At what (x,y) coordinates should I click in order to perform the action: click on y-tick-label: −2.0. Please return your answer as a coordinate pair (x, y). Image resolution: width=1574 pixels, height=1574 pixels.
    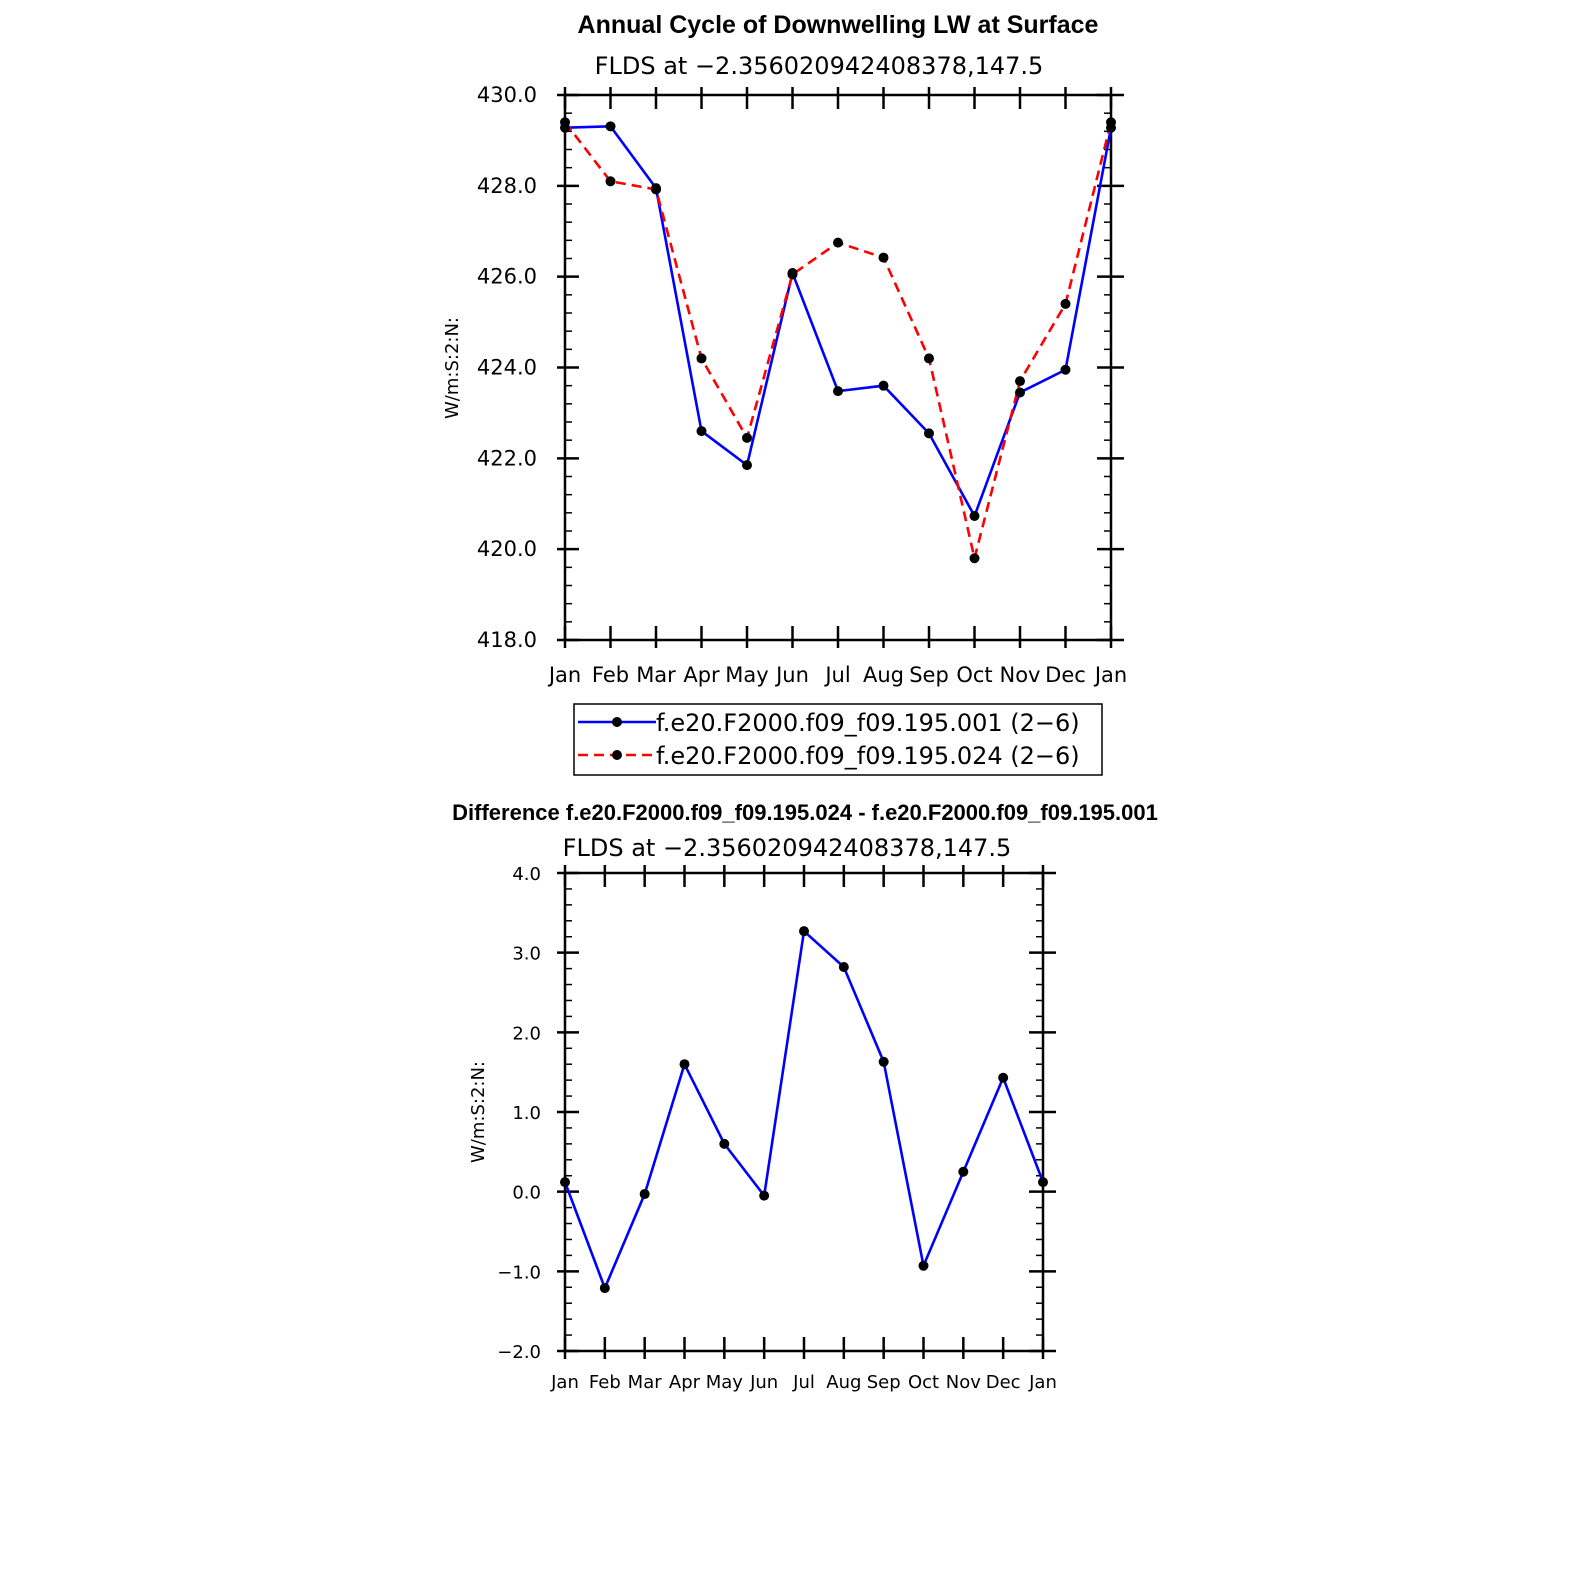
    Looking at the image, I should click on (519, 1352).